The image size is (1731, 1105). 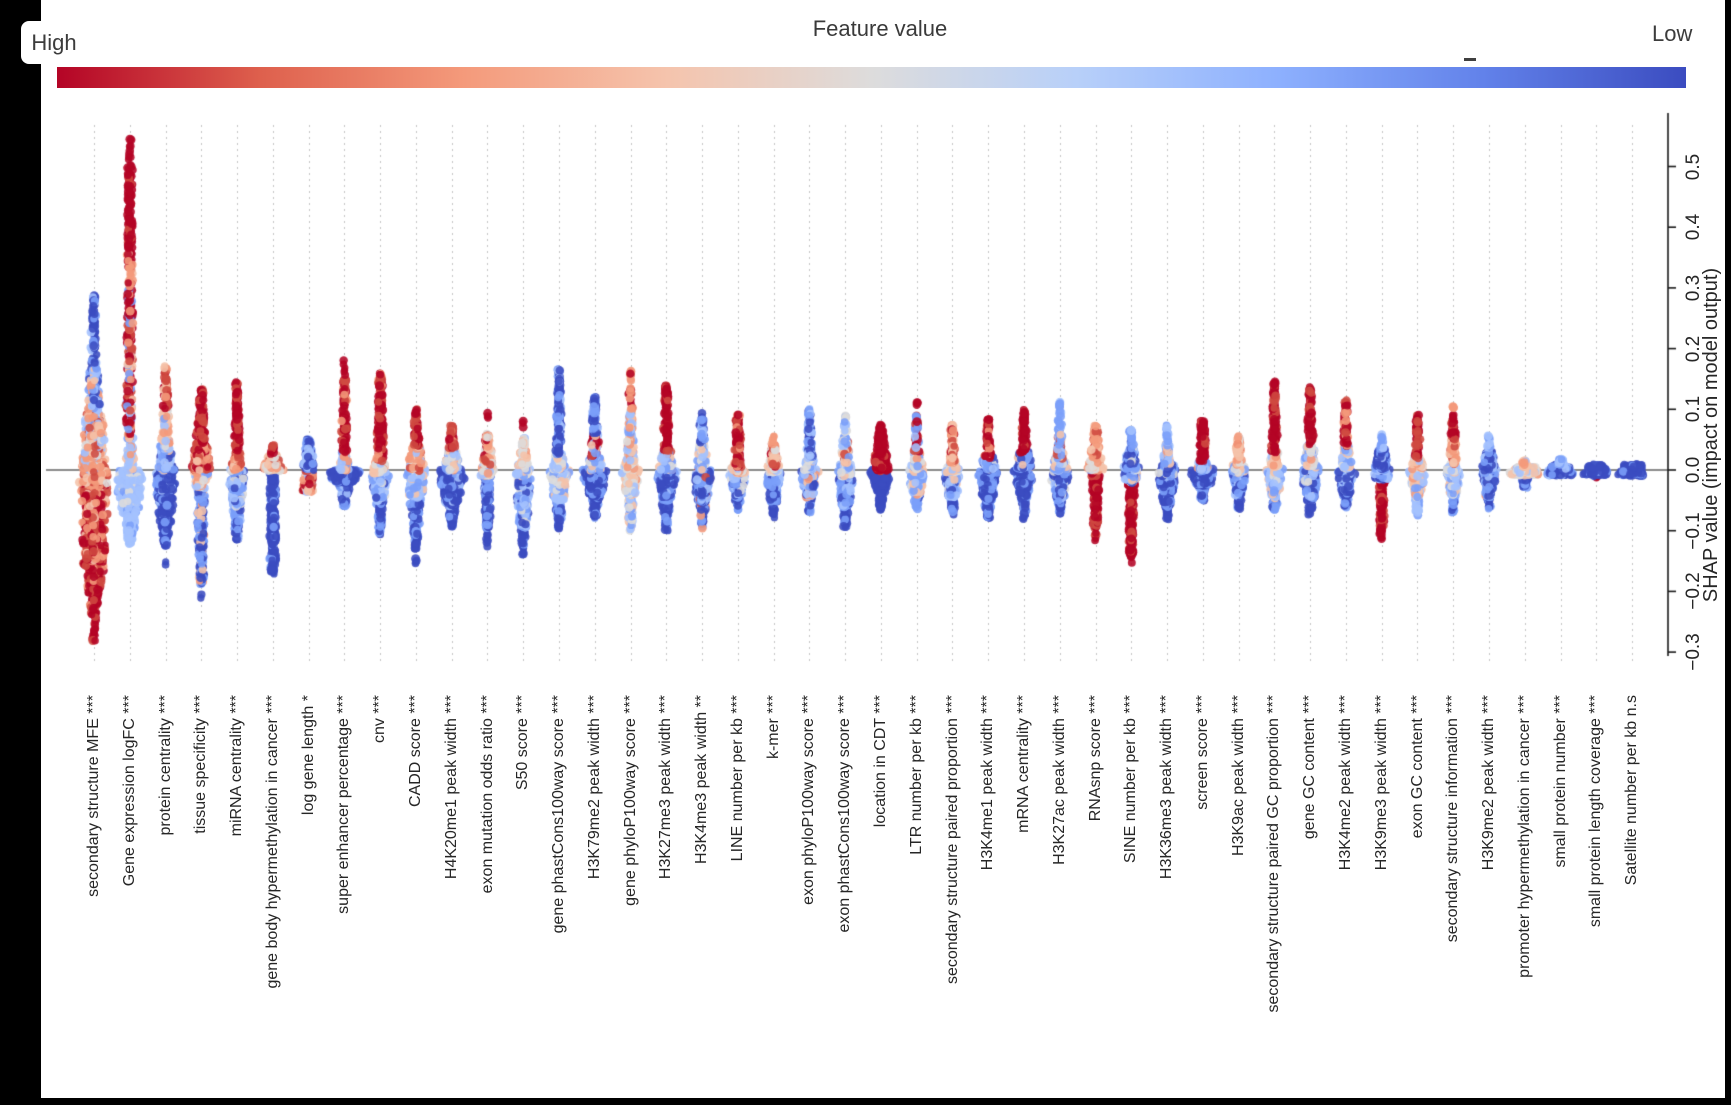 I want to click on x-axis-feature-label: RNAsnp score ***, so click(x=1095, y=758).